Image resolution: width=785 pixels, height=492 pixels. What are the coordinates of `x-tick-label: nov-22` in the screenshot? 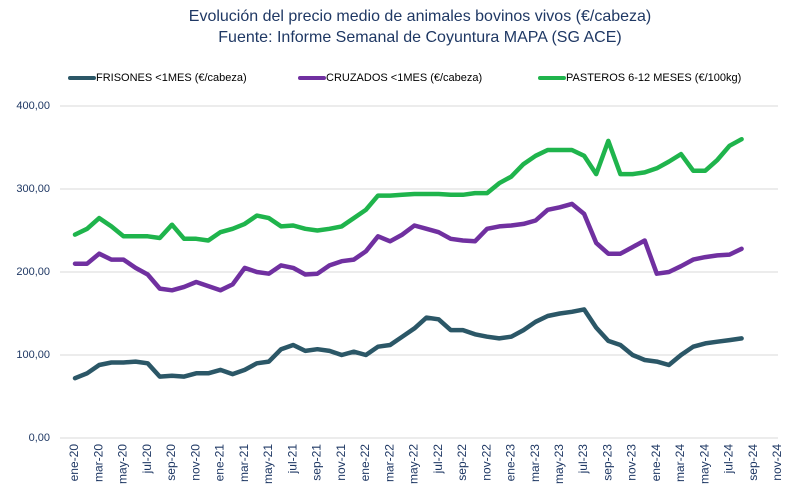 It's located at (486, 462).